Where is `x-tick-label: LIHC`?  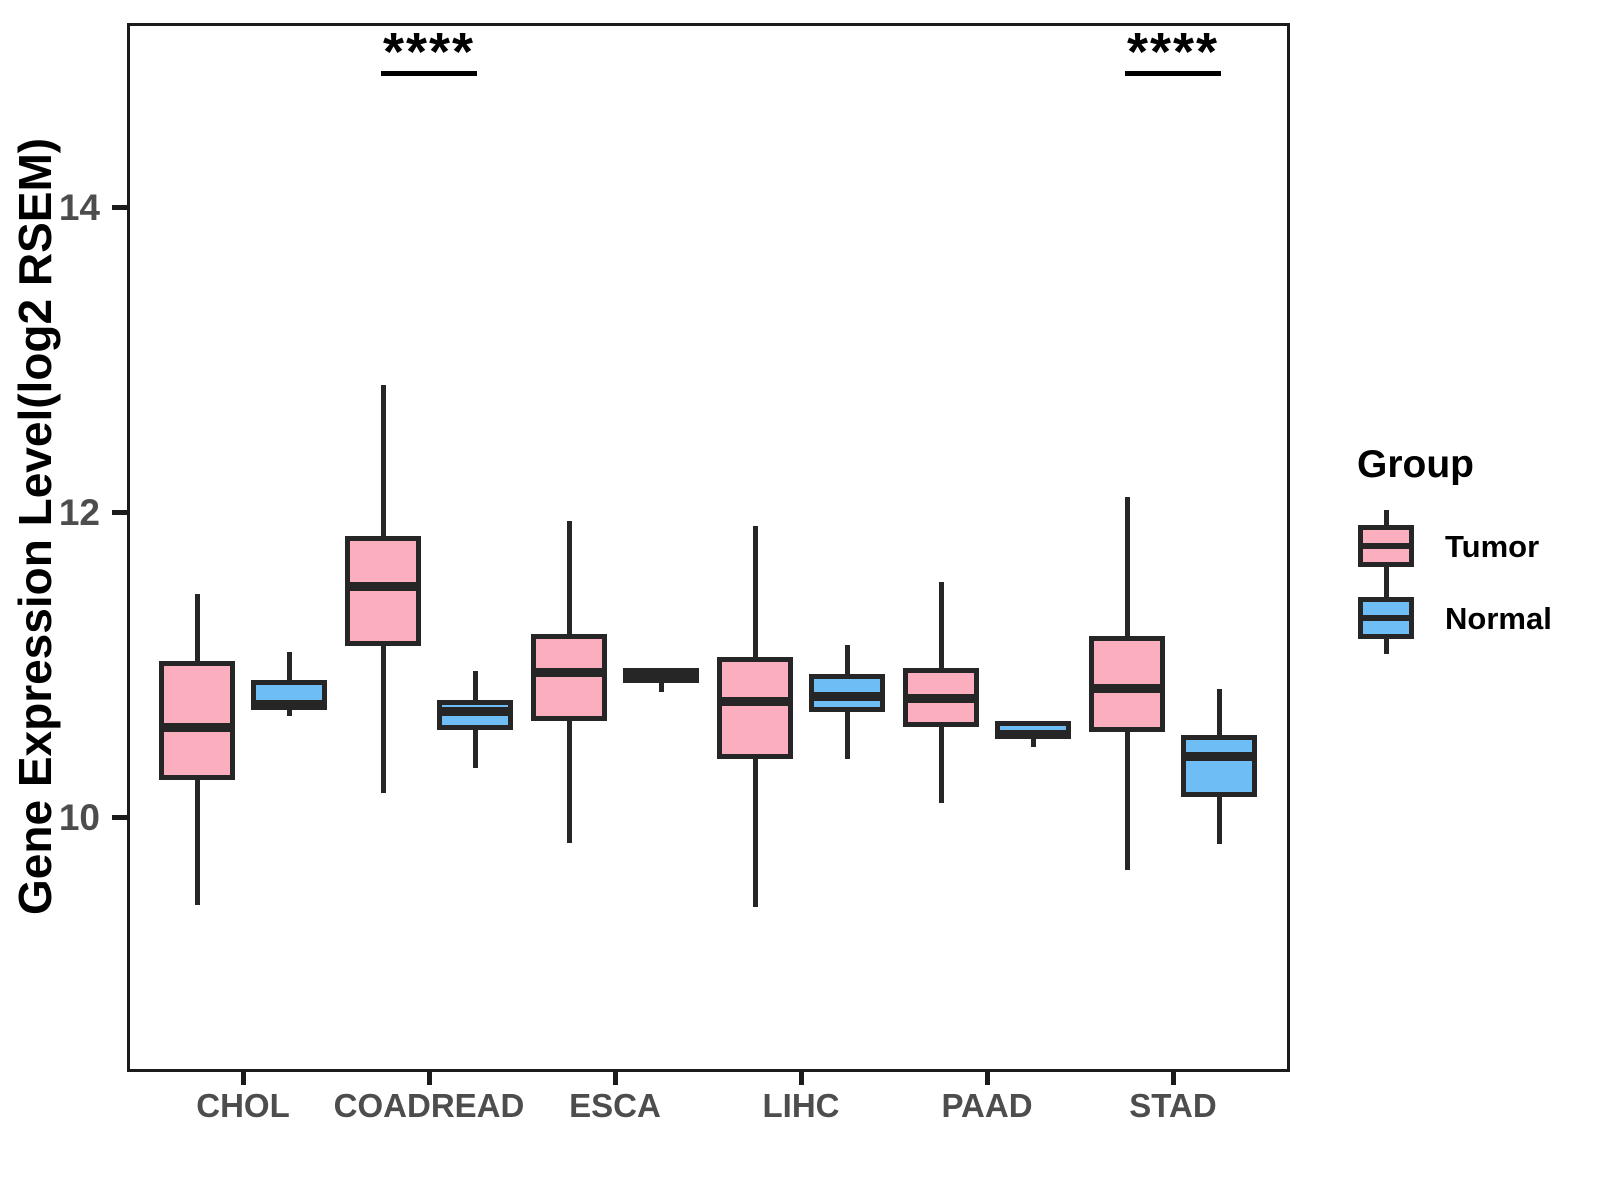 x-tick-label: LIHC is located at coordinates (801, 1105).